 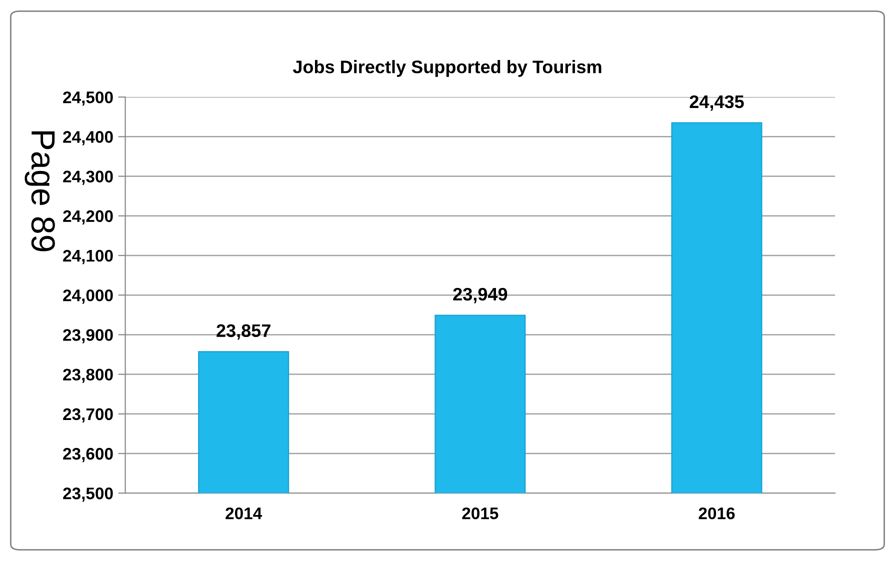 I want to click on y-tick-label: 24,300, so click(x=88, y=177).